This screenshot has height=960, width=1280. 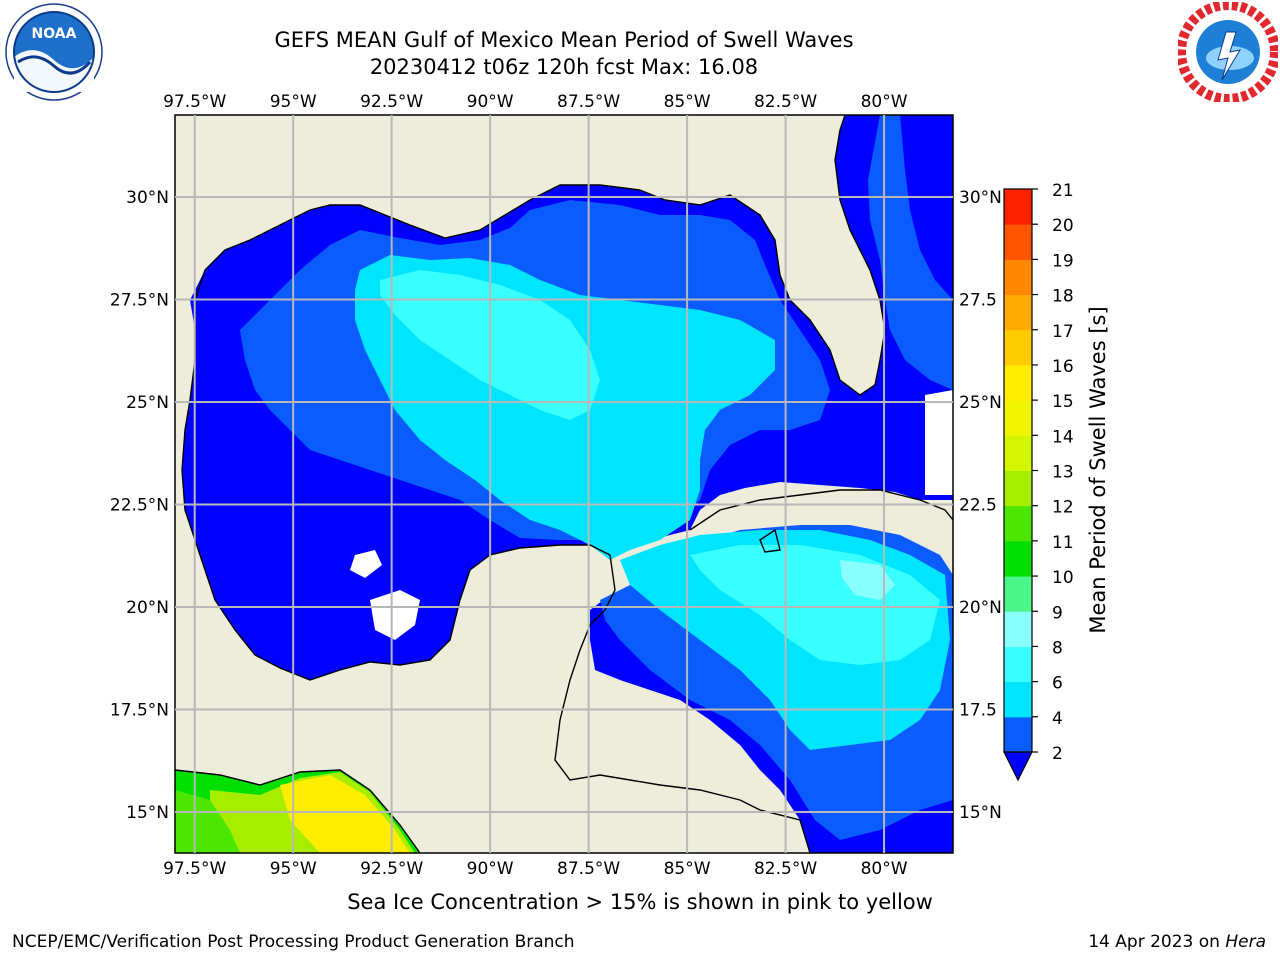 I want to click on colorbar-tick-label: 2, so click(x=1057, y=754).